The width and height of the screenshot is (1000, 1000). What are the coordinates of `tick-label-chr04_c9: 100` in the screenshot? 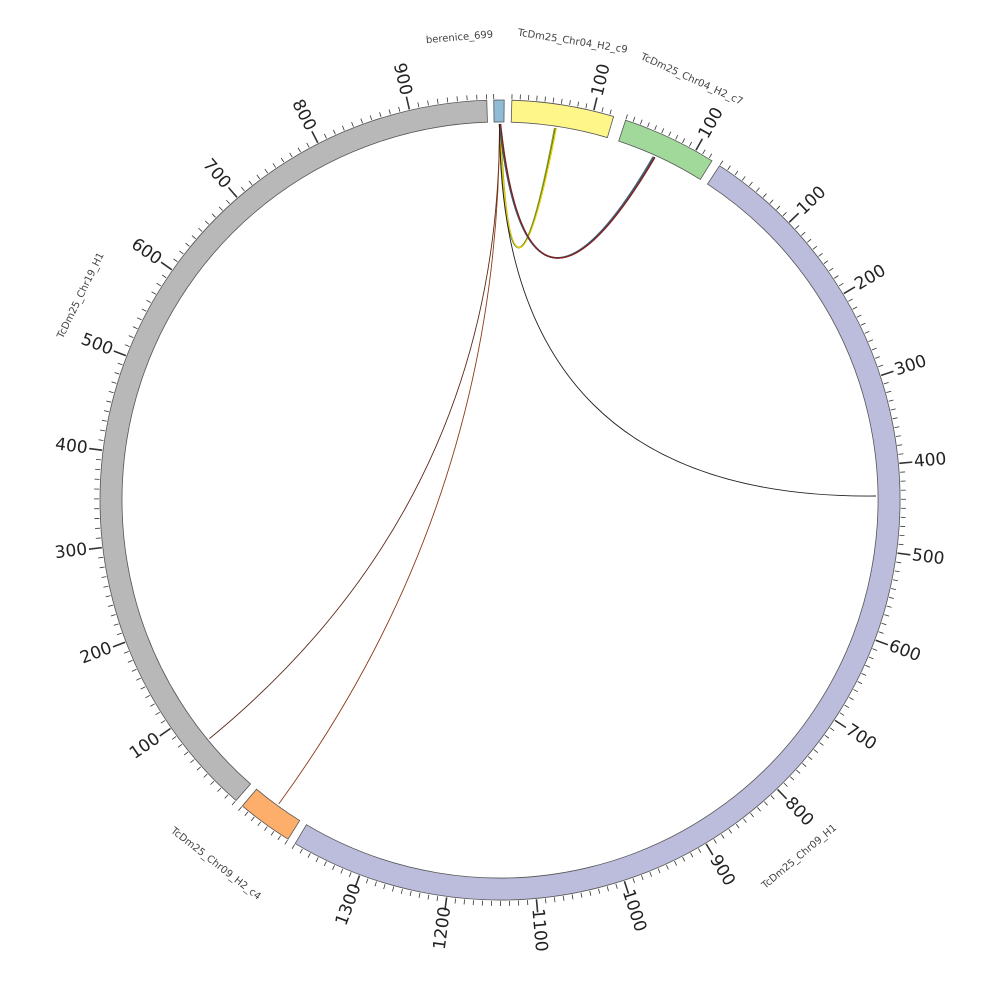 It's located at (601, 80).